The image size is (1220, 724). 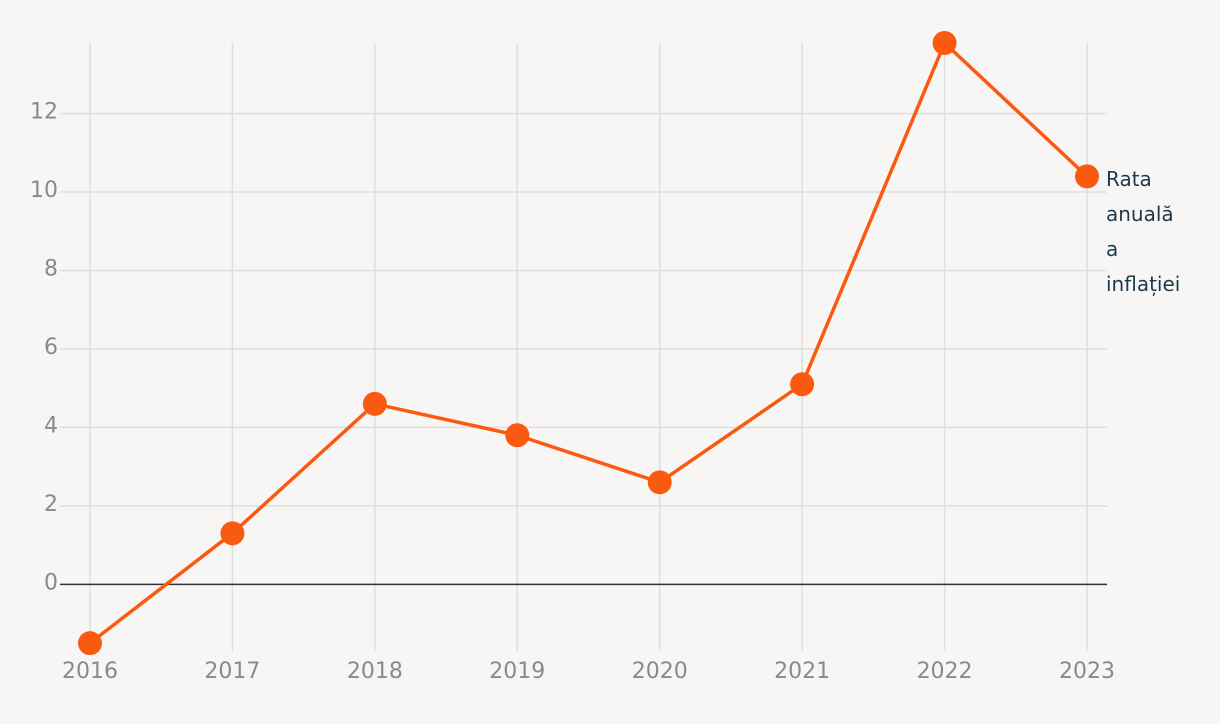 I want to click on x-tick-label: 2017, so click(x=232, y=671).